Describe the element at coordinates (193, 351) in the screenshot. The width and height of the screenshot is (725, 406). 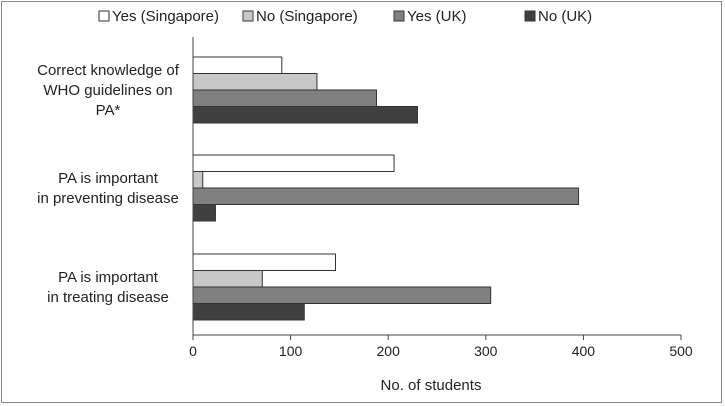
I see `x-tick-label: 0` at that location.